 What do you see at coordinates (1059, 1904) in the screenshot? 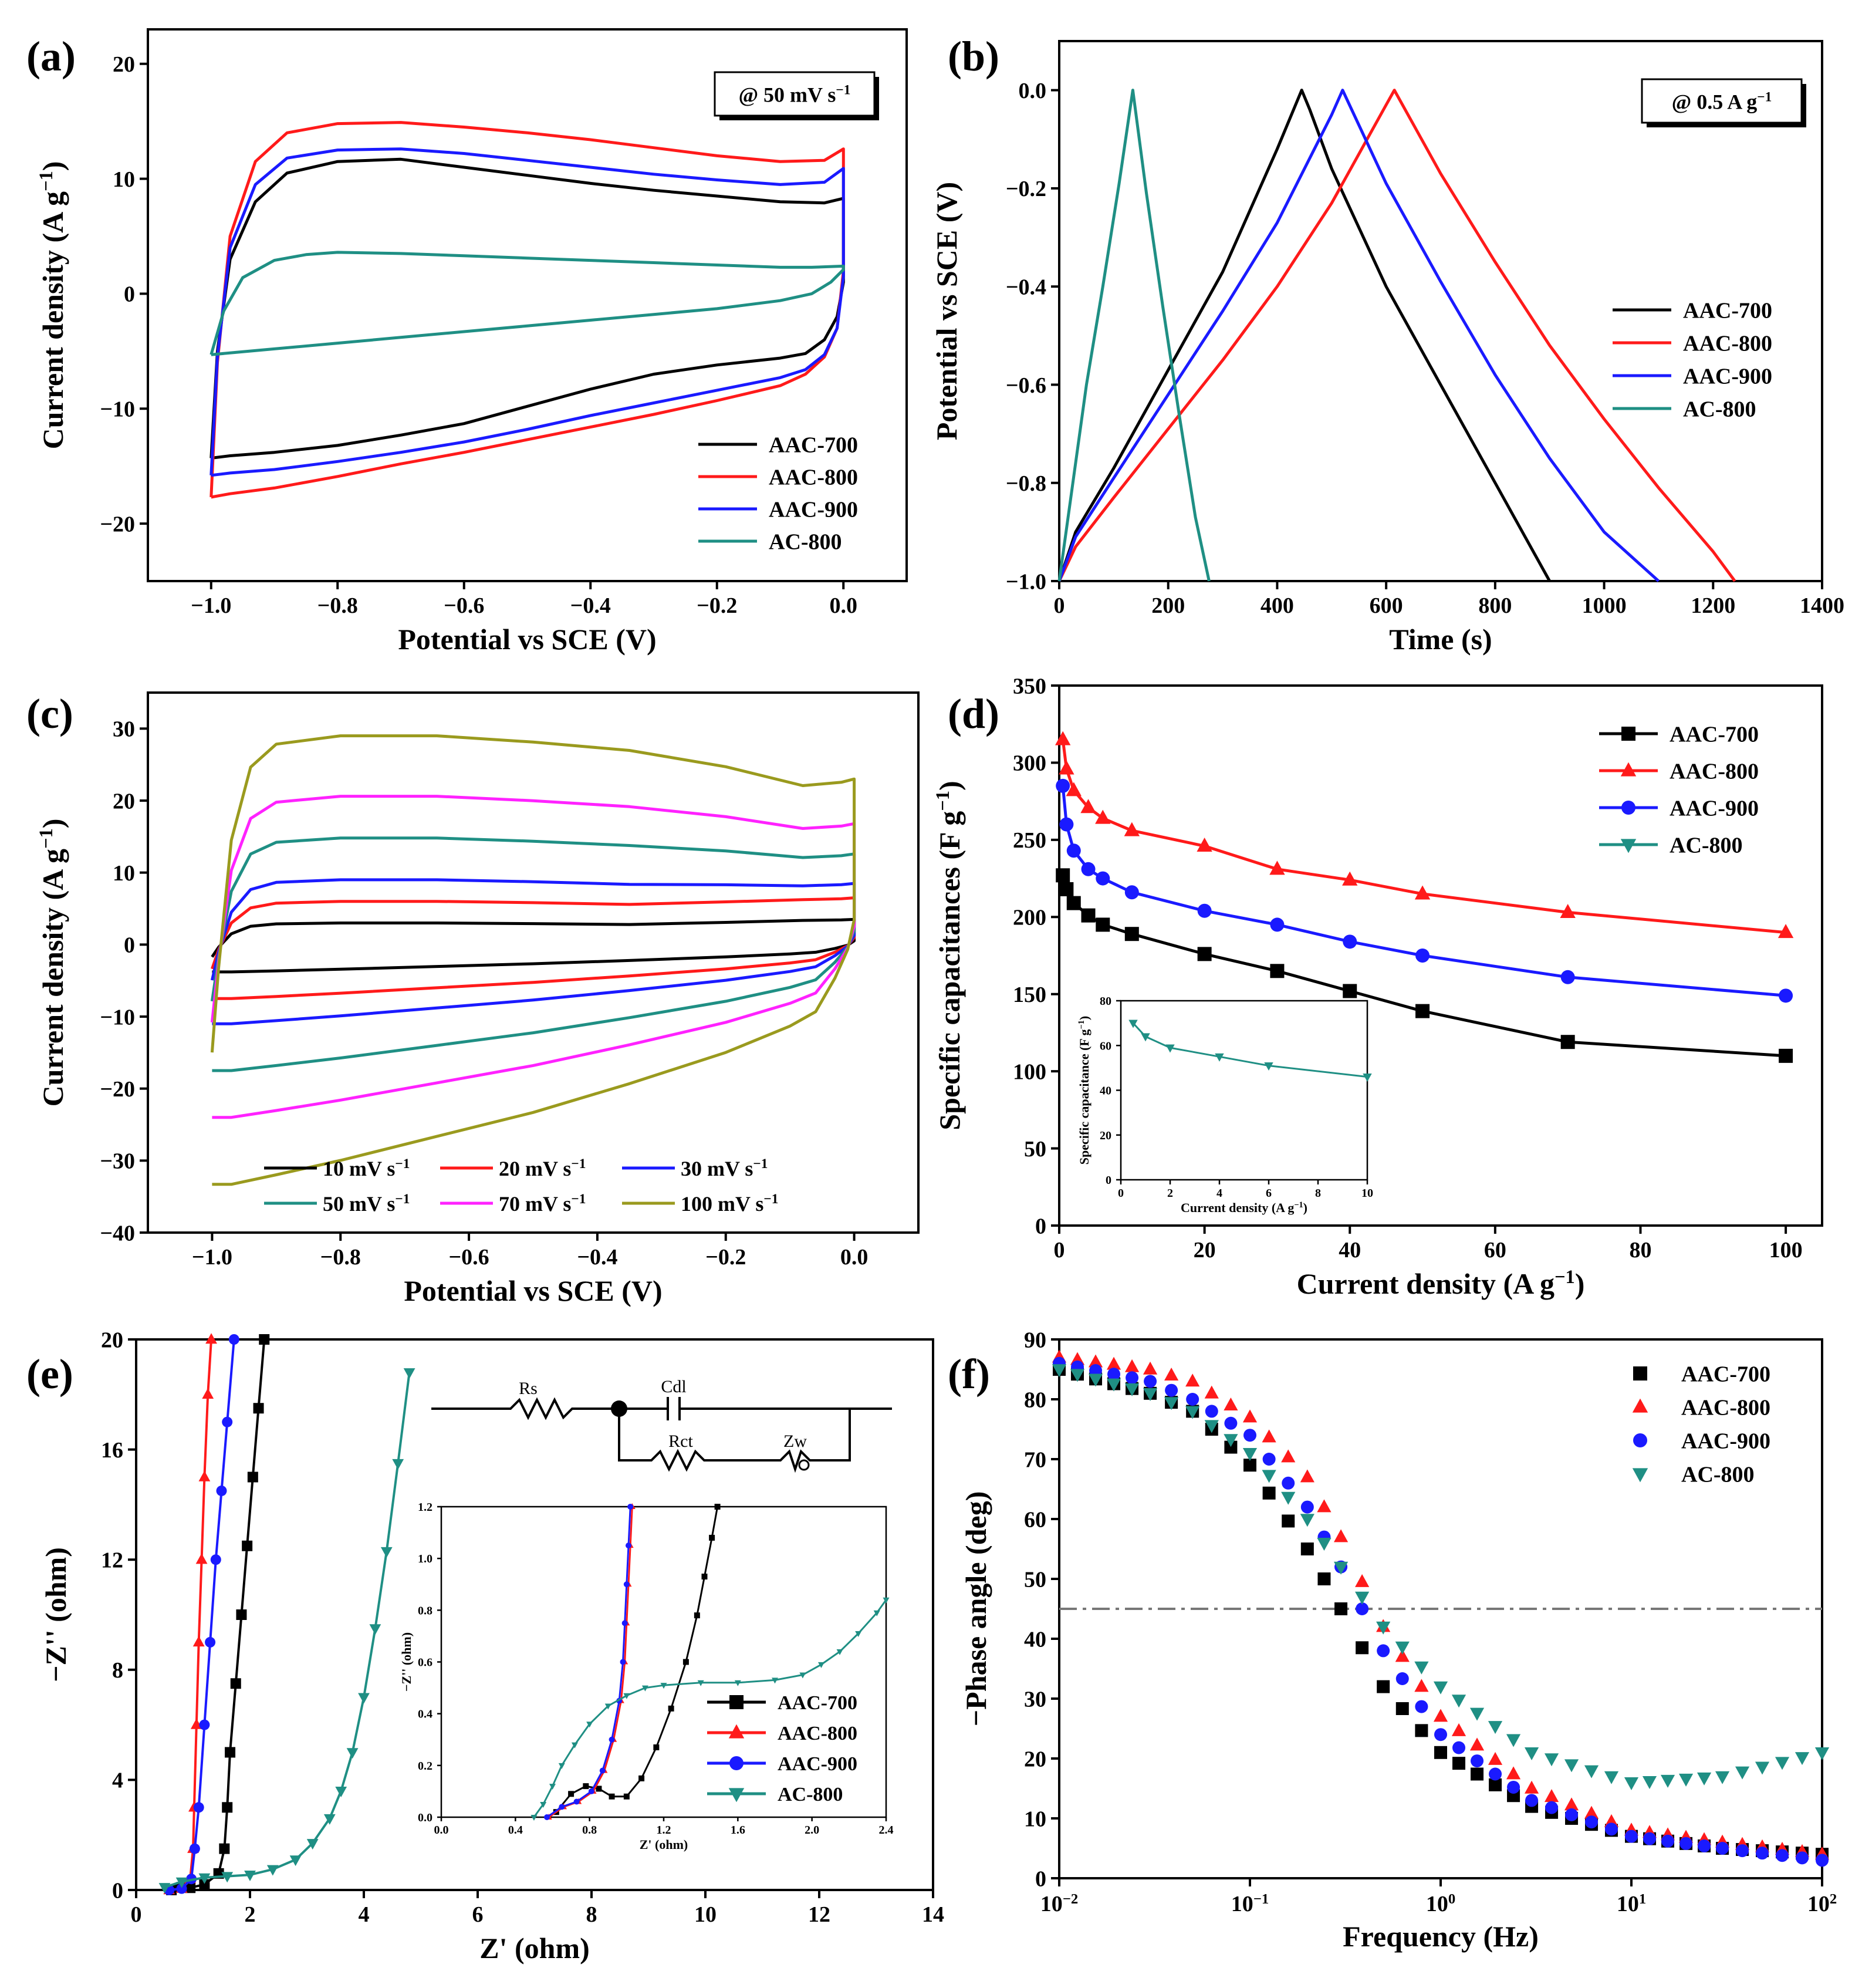
I see `x-tick-label: 10−2` at bounding box center [1059, 1904].